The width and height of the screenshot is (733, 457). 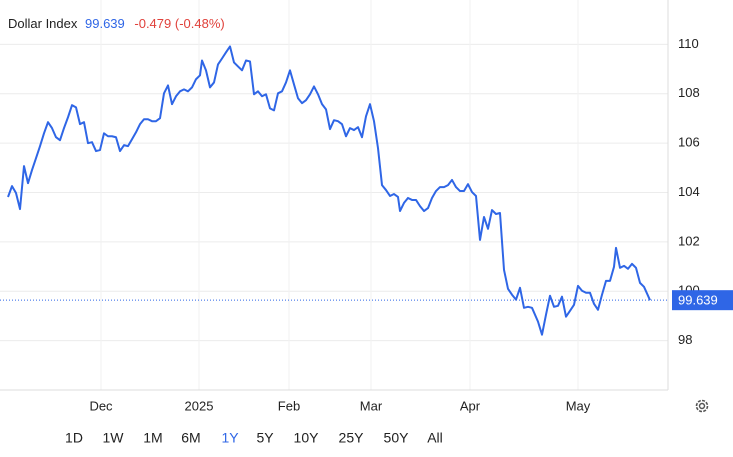 What do you see at coordinates (698, 300) in the screenshot?
I see `last-price-tag-label: 99.639` at bounding box center [698, 300].